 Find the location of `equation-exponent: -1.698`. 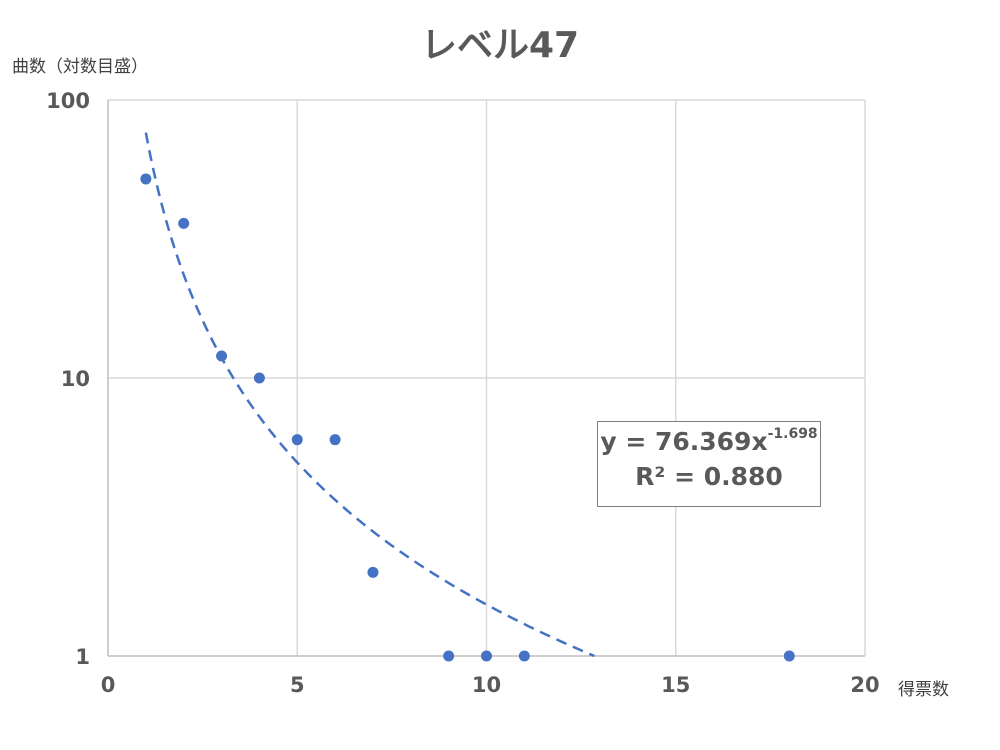

equation-exponent: -1.698 is located at coordinates (792, 434).